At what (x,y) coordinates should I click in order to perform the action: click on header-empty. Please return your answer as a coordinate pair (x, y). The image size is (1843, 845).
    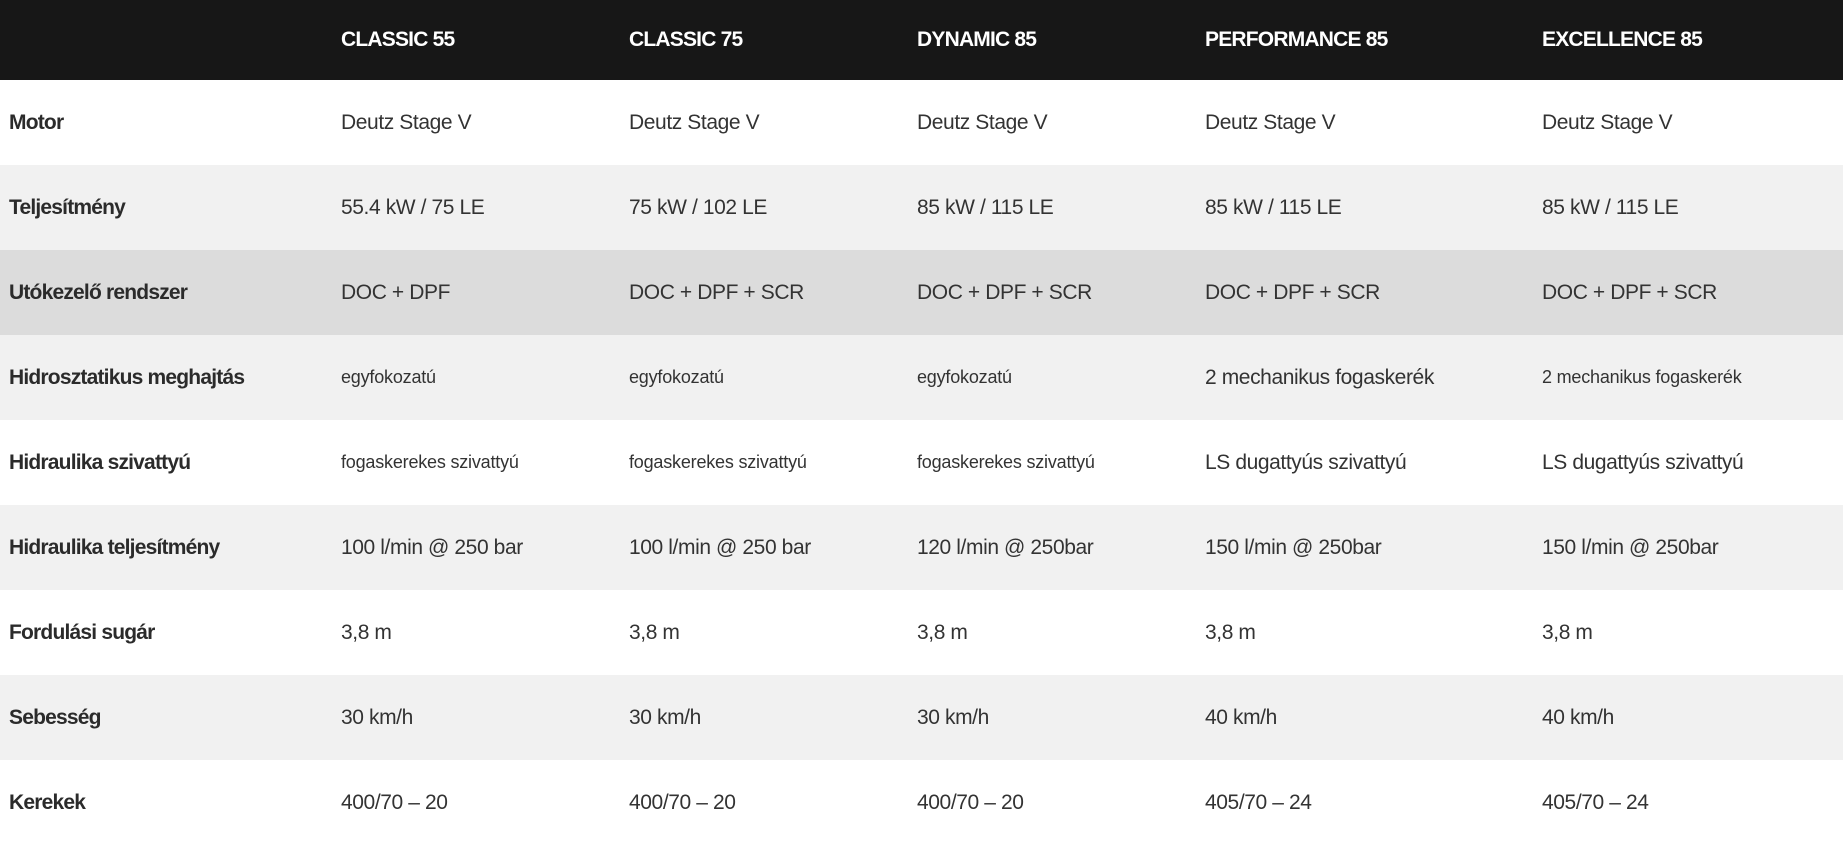
    Looking at the image, I should click on (170, 40).